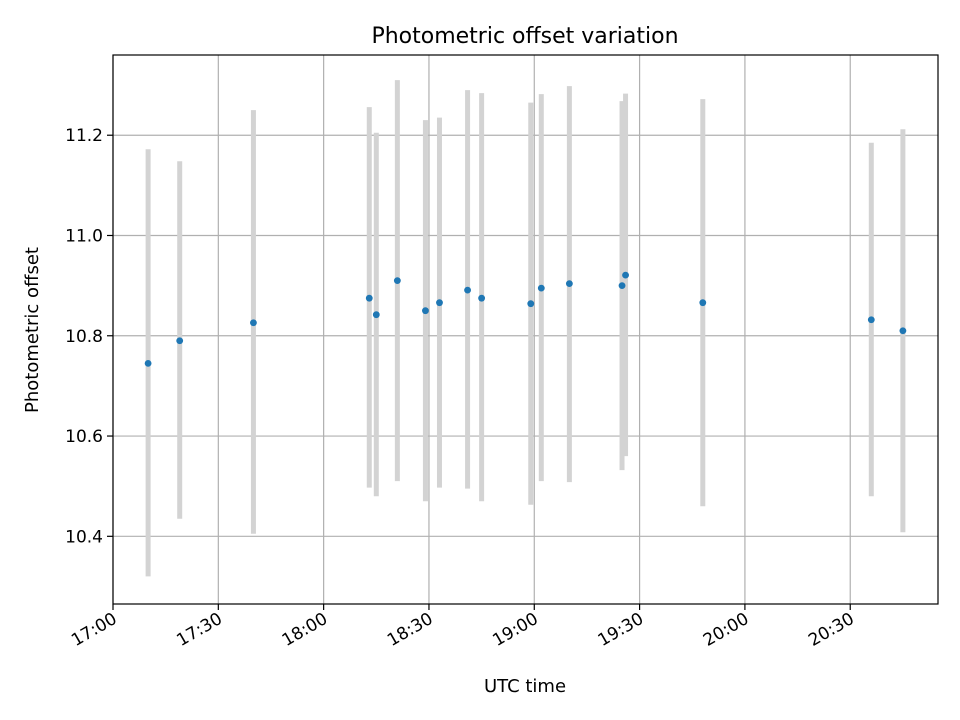 The height and width of the screenshot is (720, 960). What do you see at coordinates (525, 319) in the screenshot?
I see `data-points` at bounding box center [525, 319].